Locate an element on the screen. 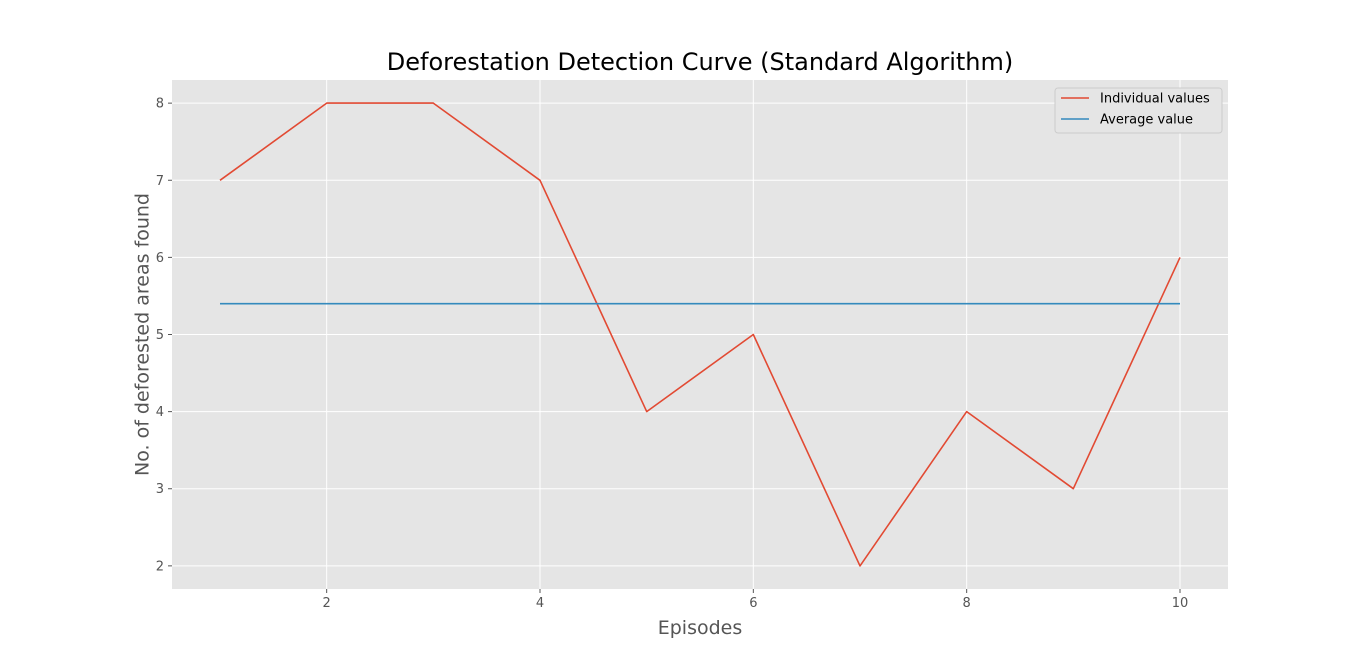 The height and width of the screenshot is (663, 1366). legend-frame is located at coordinates (1138, 110).